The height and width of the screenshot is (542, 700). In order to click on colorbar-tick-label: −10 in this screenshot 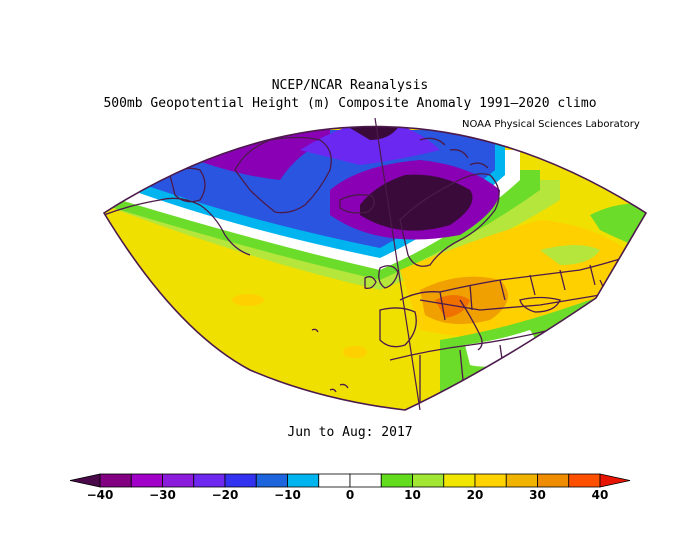, I will do `click(287, 495)`.